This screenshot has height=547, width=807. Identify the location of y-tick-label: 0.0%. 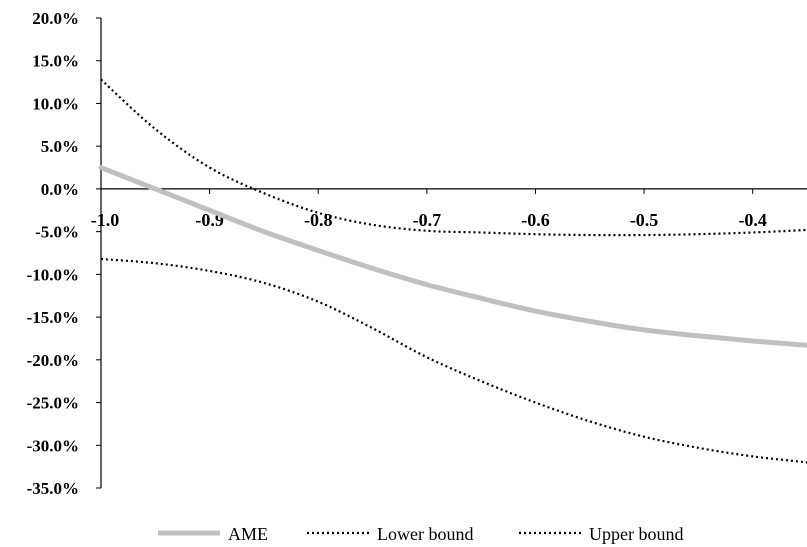
(60, 189).